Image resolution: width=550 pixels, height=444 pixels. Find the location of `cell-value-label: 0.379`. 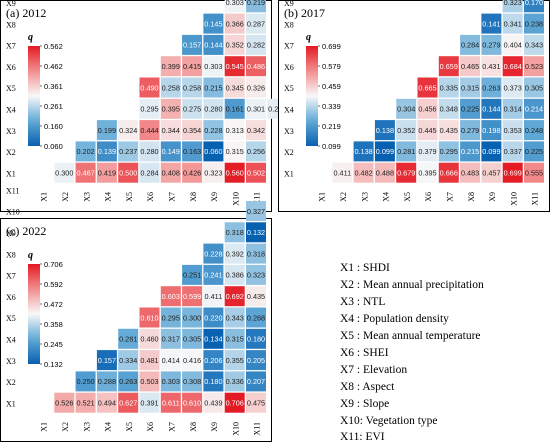

cell-value-label: 0.379 is located at coordinates (427, 151).